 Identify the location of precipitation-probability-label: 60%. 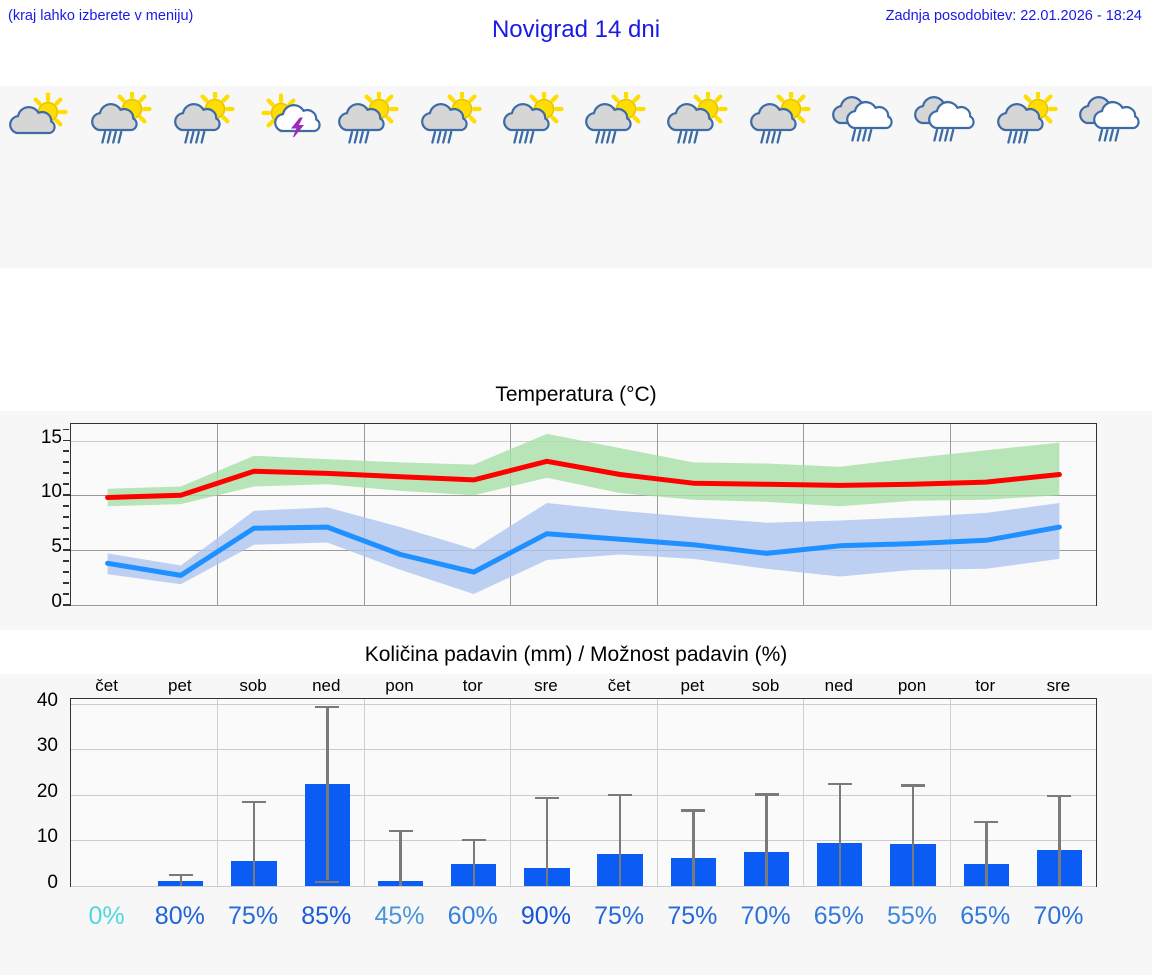
(472, 916).